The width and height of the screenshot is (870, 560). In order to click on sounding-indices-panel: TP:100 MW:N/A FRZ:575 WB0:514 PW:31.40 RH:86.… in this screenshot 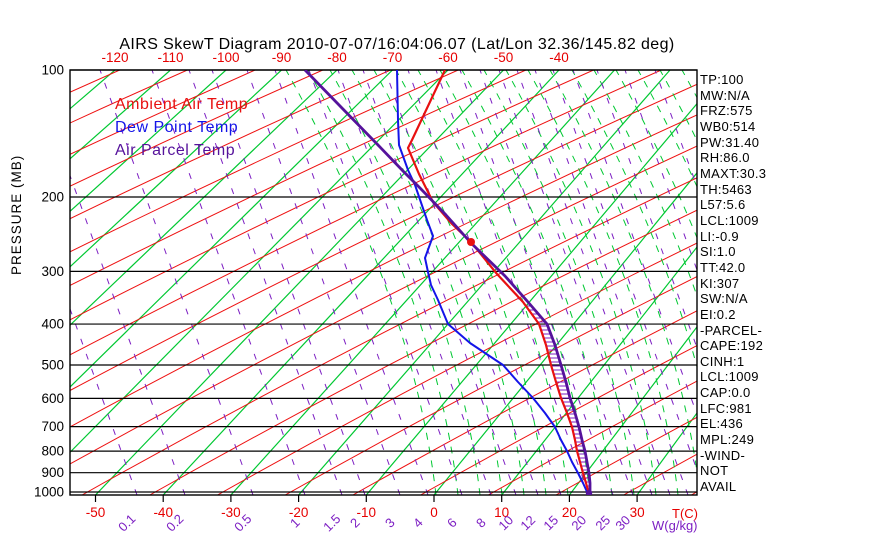, I will do `click(733, 283)`.